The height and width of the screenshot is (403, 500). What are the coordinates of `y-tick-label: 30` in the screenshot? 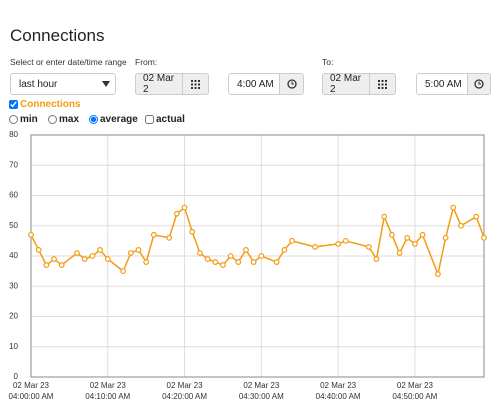 It's located at (13, 285).